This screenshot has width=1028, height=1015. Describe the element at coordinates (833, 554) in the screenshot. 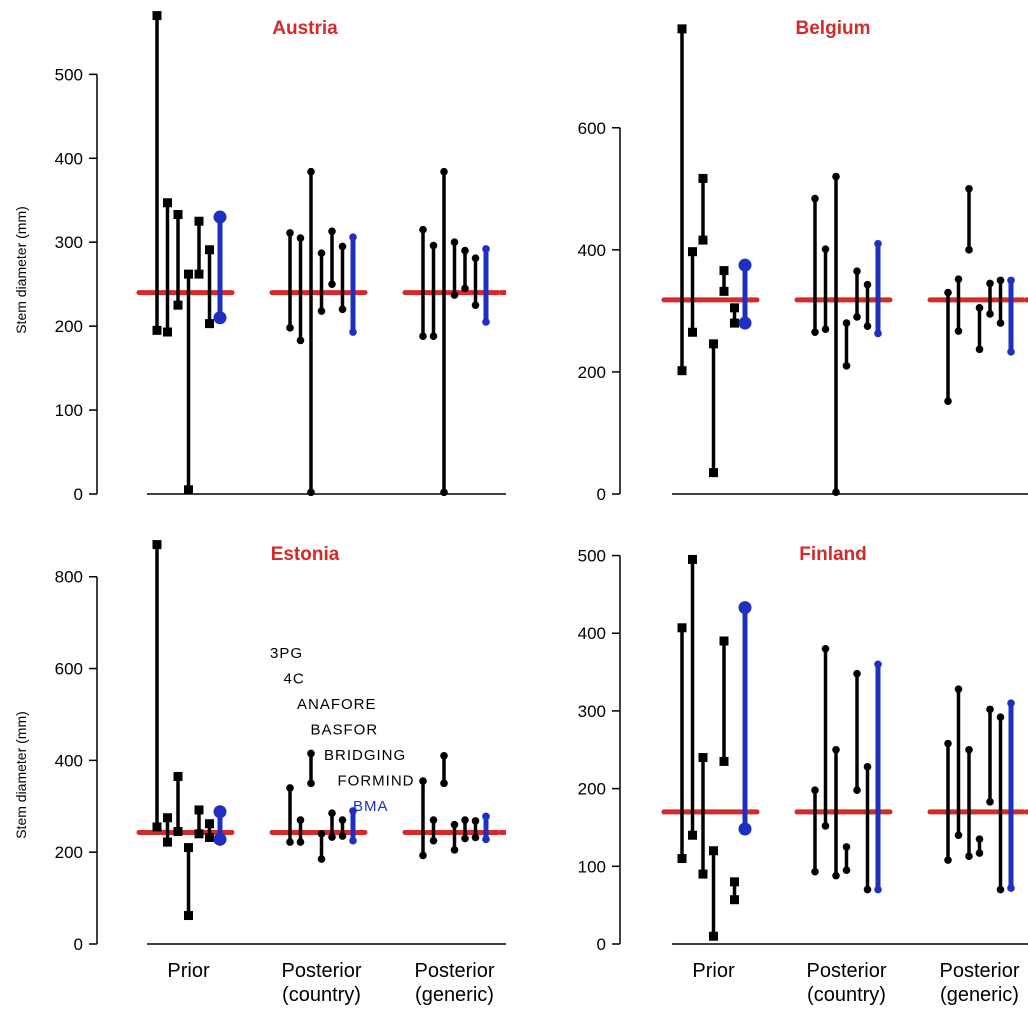

I see `panel-title: Finland` at that location.